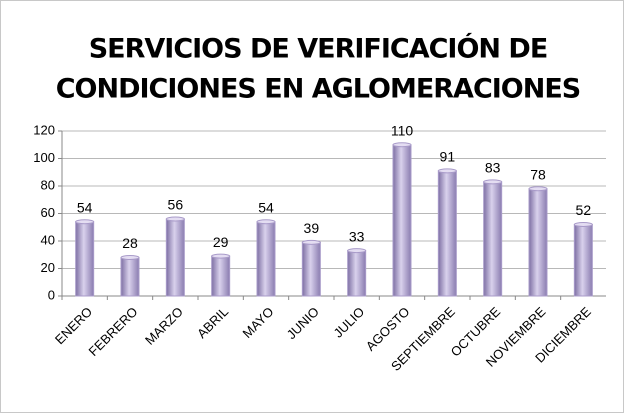  What do you see at coordinates (51, 294) in the screenshot?
I see `y-tick-label: 0` at bounding box center [51, 294].